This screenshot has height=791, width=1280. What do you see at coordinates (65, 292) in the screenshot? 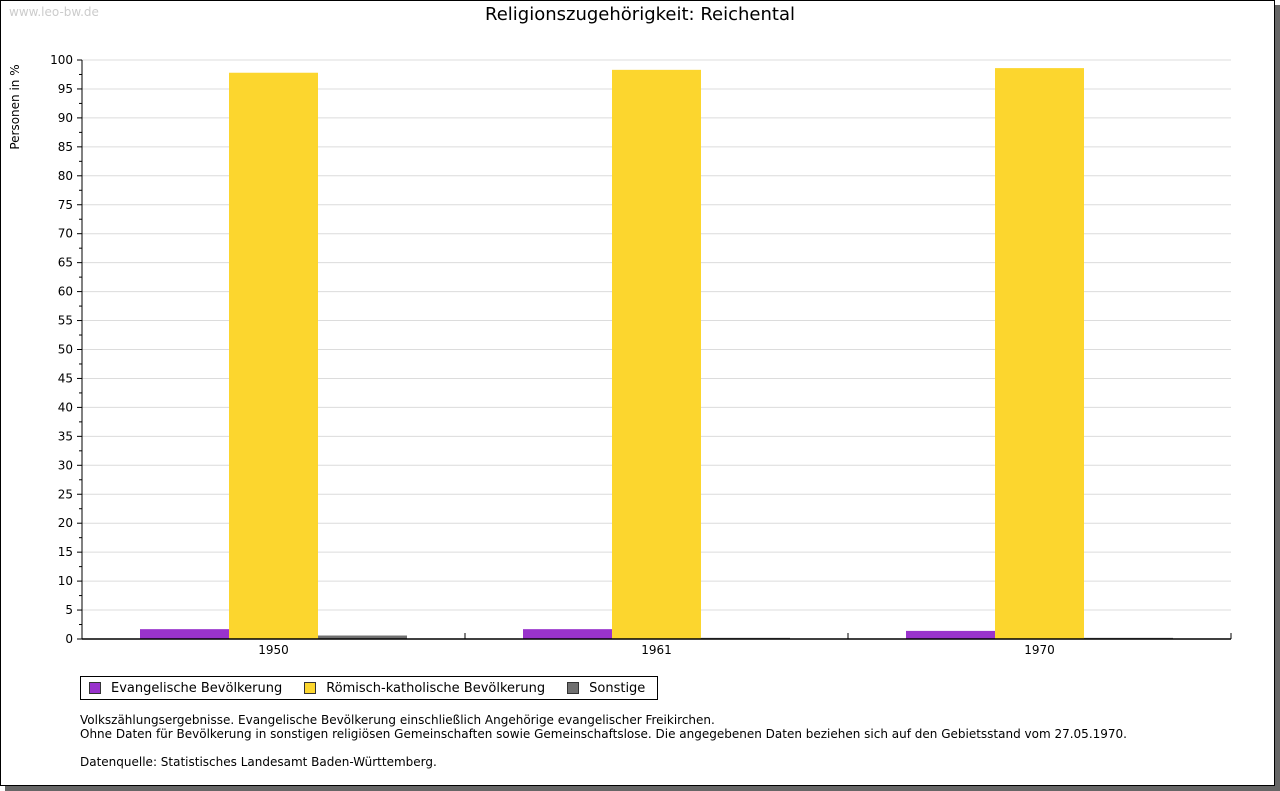
I see `y-tick-label: 60` at bounding box center [65, 292].